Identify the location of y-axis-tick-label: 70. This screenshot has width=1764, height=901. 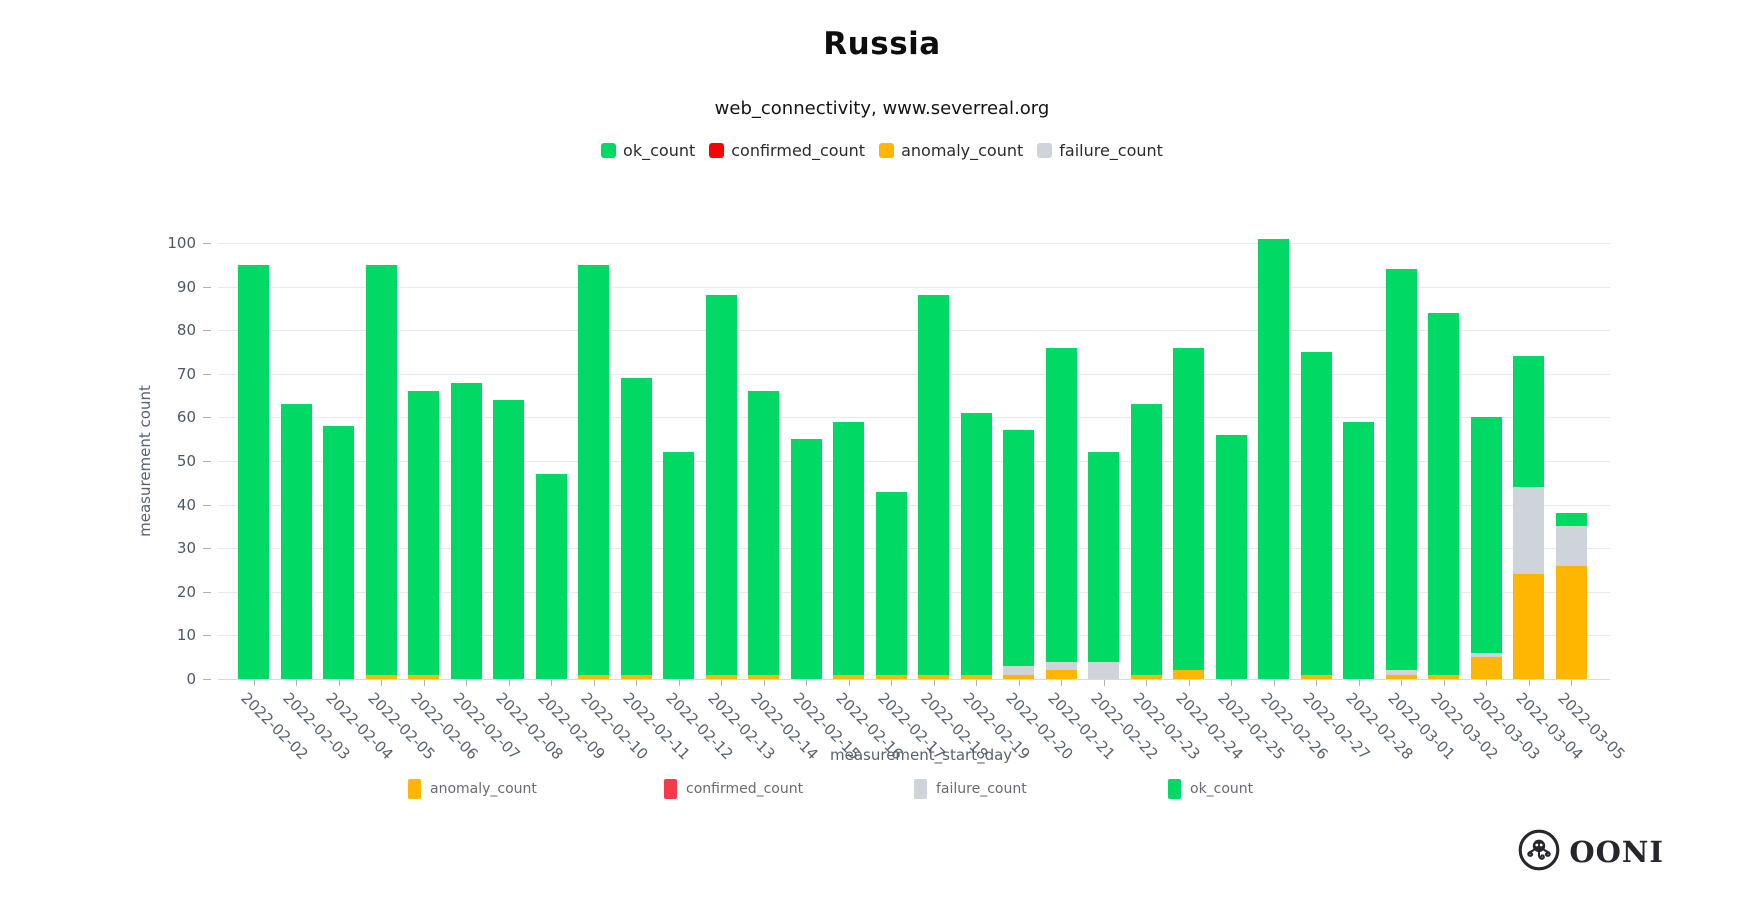
(186, 373).